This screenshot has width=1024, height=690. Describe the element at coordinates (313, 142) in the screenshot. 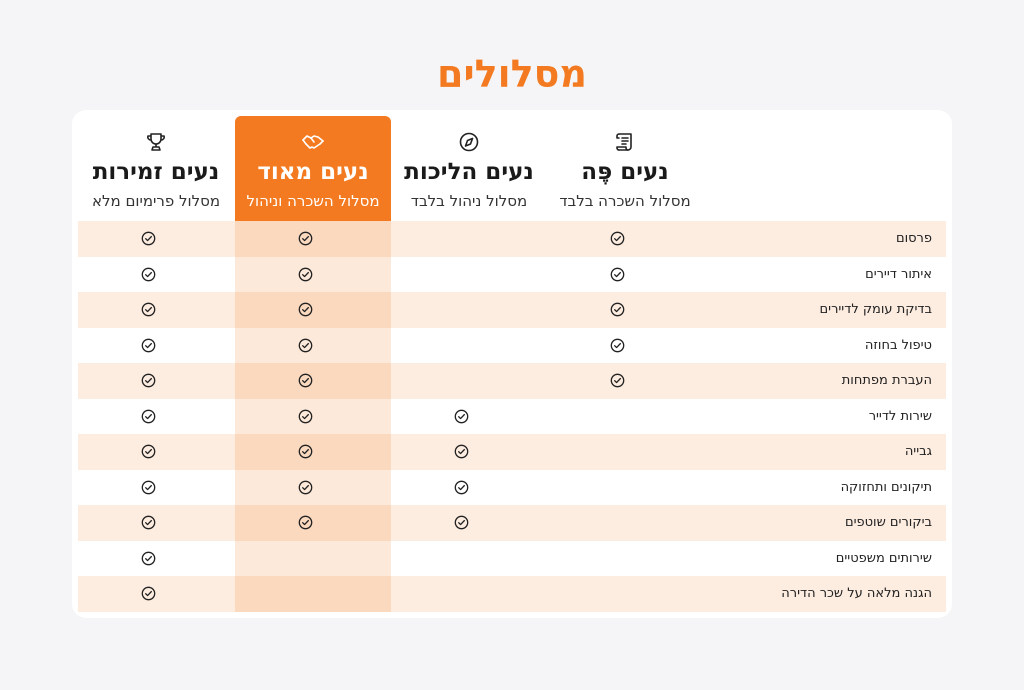

I see `handshake-icon` at that location.